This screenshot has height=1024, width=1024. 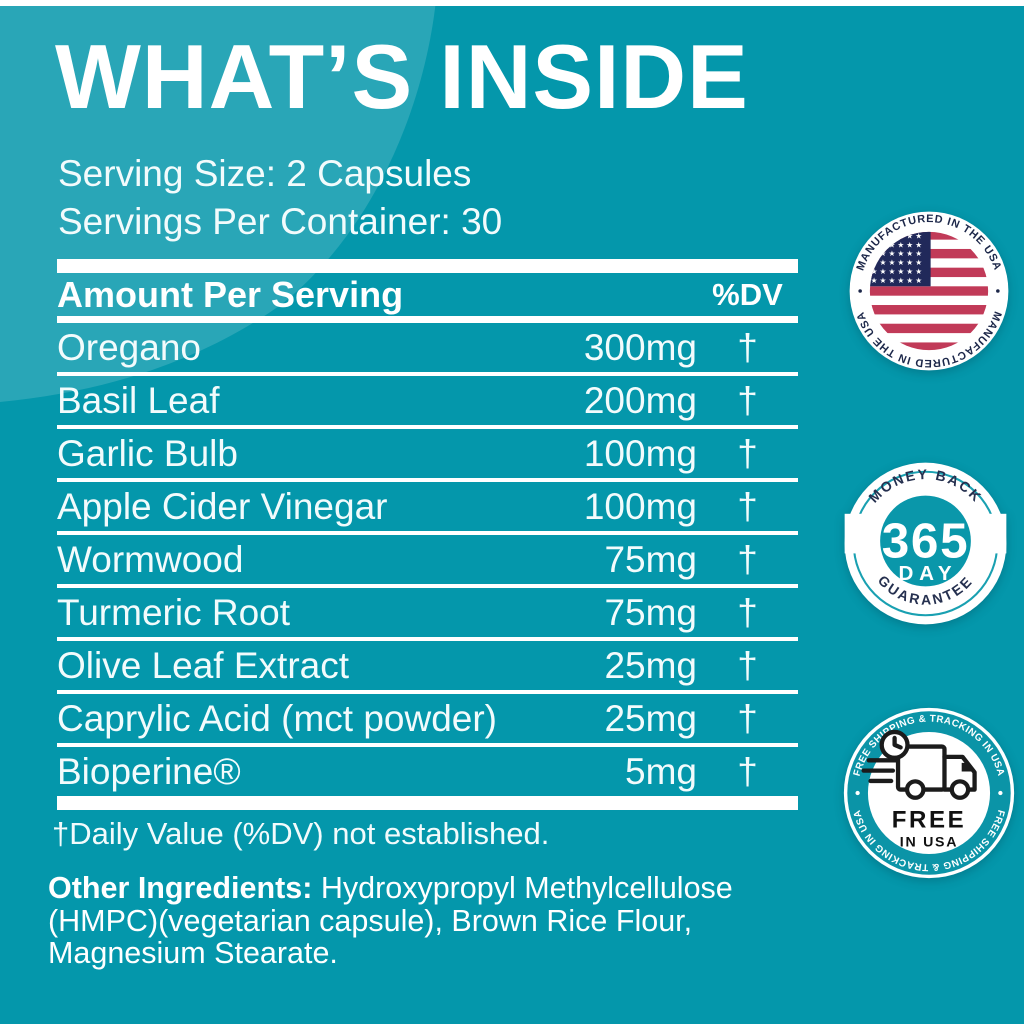 What do you see at coordinates (222, 506) in the screenshot?
I see `ingredient-name: Apple Cider Vinegar` at bounding box center [222, 506].